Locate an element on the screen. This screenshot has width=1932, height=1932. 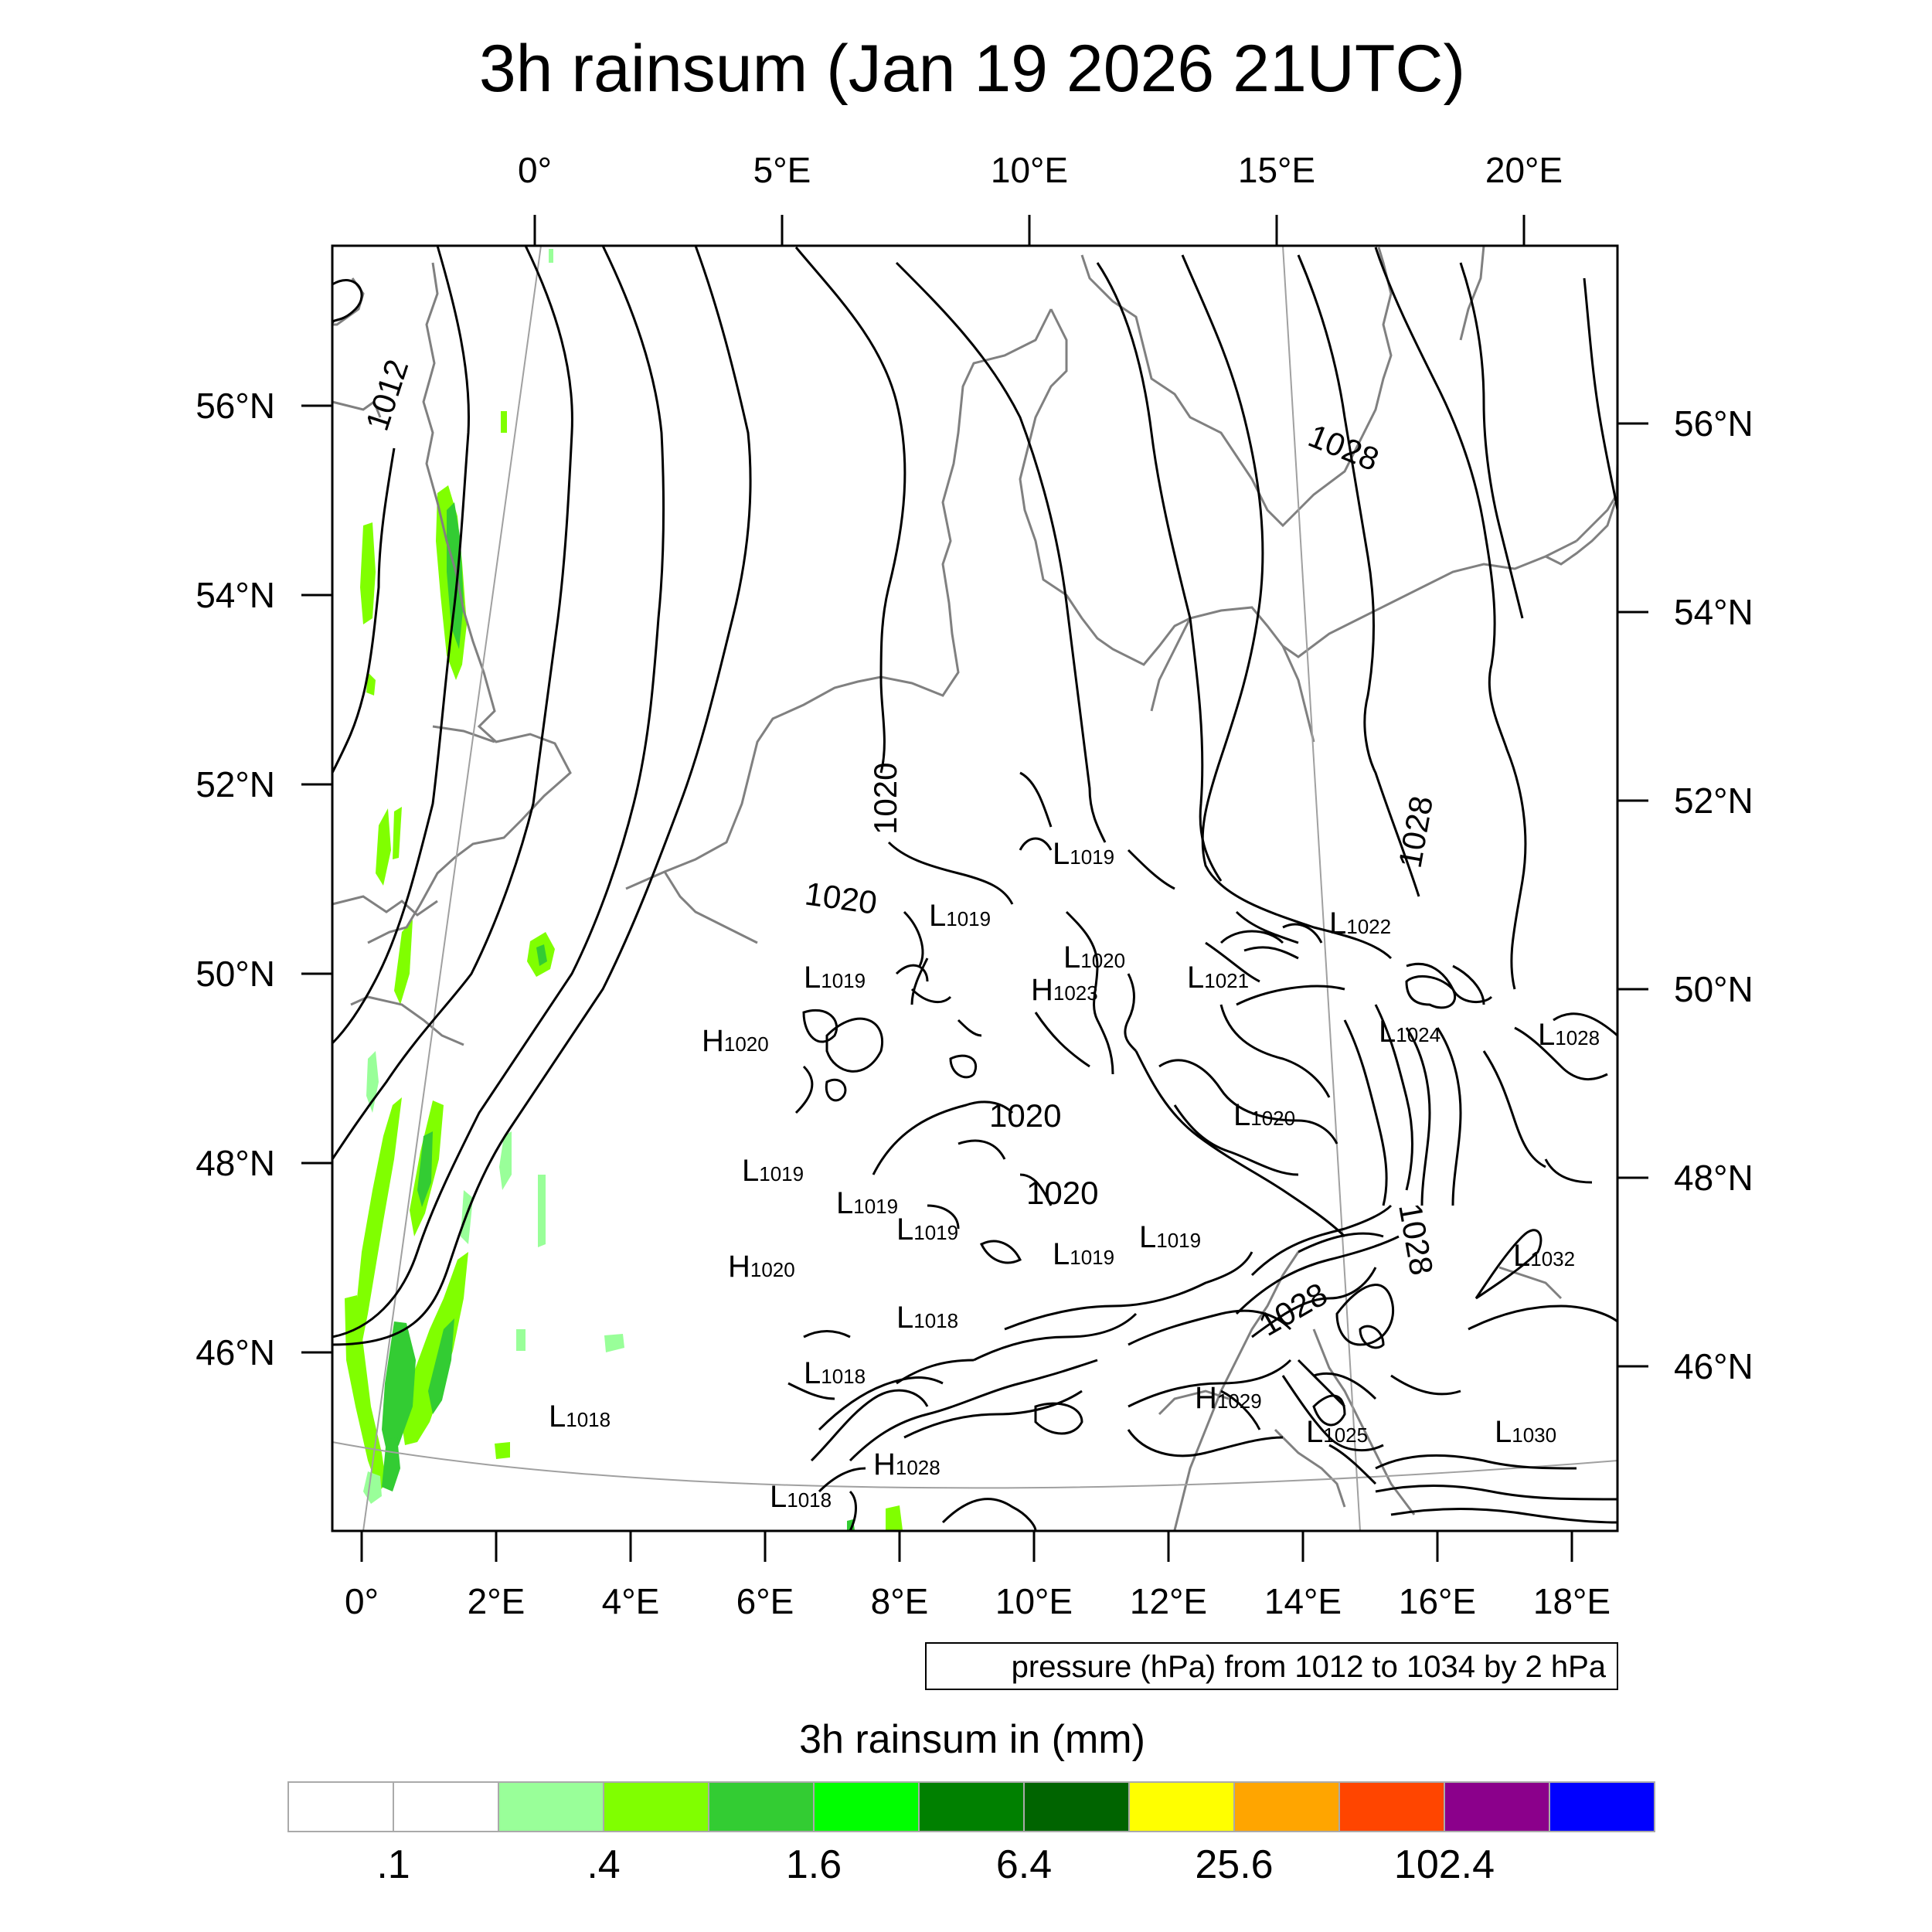
left-latitude-axis is located at coordinates (316, 879).